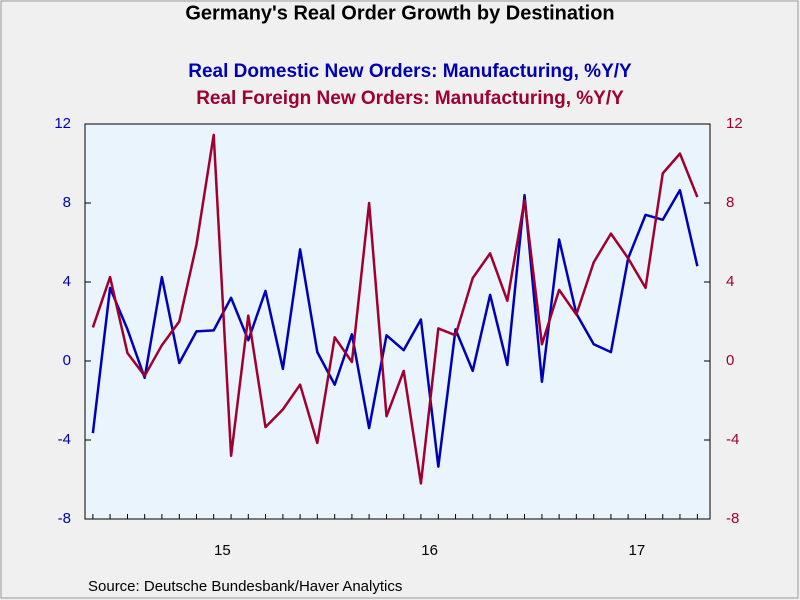 The height and width of the screenshot is (600, 800). Describe the element at coordinates (67, 281) in the screenshot. I see `y-tick-label: 4` at that location.